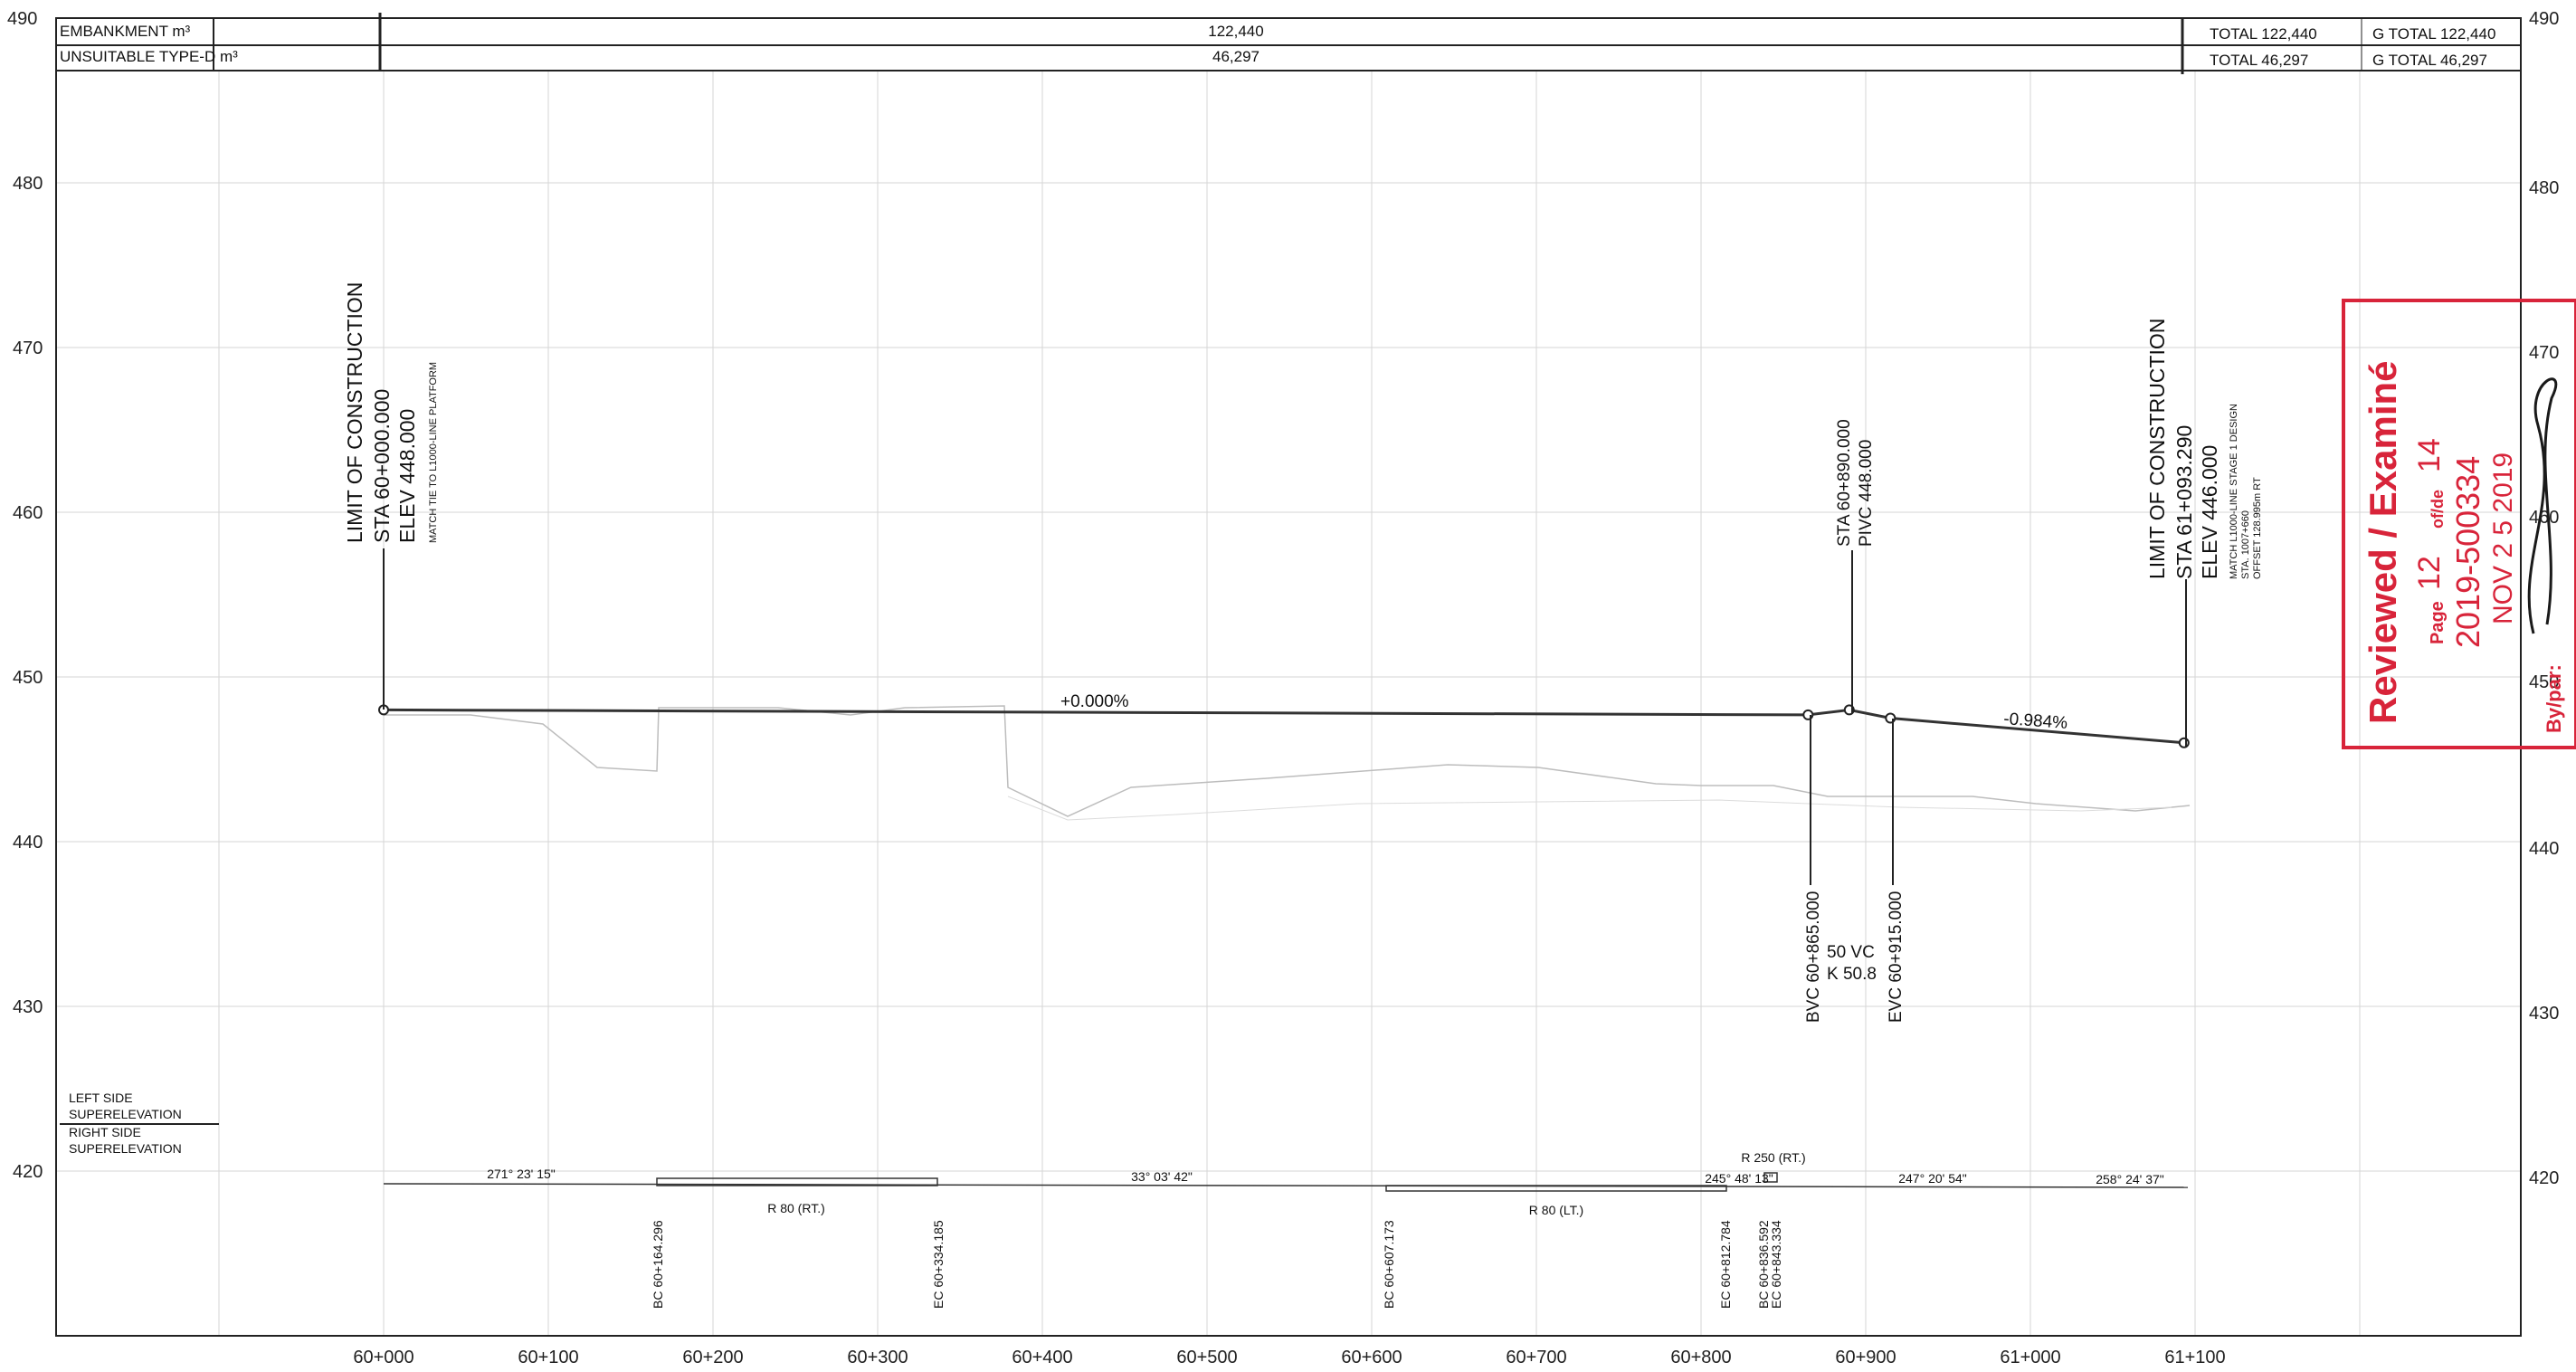 The height and width of the screenshot is (1372, 2576). What do you see at coordinates (2130, 1179) in the screenshot?
I see `bearing-5: 258° 24' 37"` at bounding box center [2130, 1179].